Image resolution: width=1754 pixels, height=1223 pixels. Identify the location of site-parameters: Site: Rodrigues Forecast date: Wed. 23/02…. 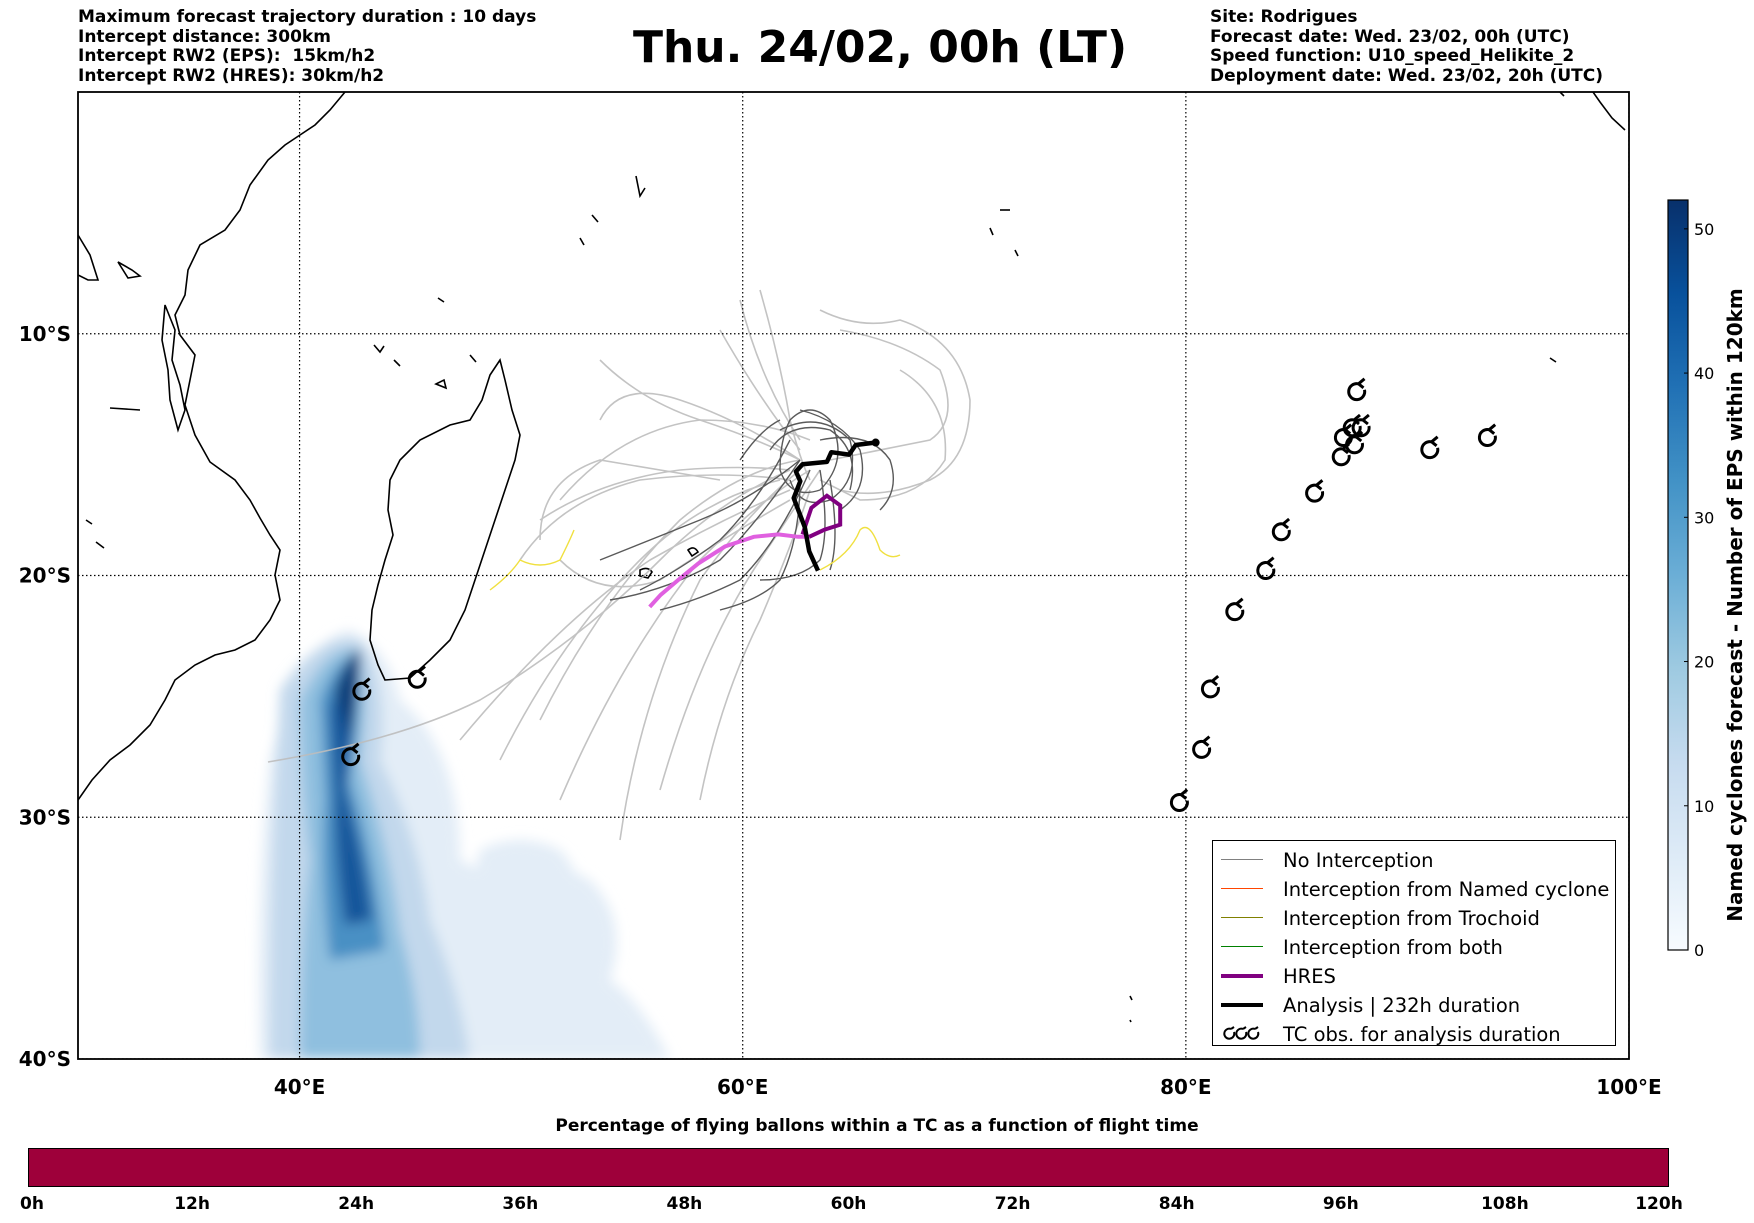
(1407, 46).